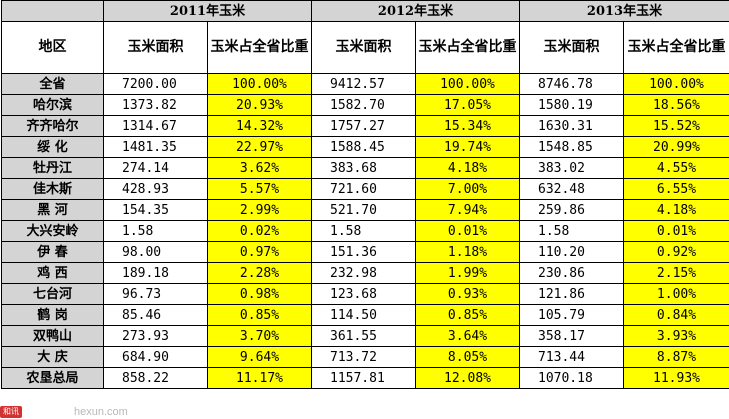 This screenshot has width=729, height=419. What do you see at coordinates (155, 294) in the screenshot?
I see `area-cell-2011: 96.73` at bounding box center [155, 294].